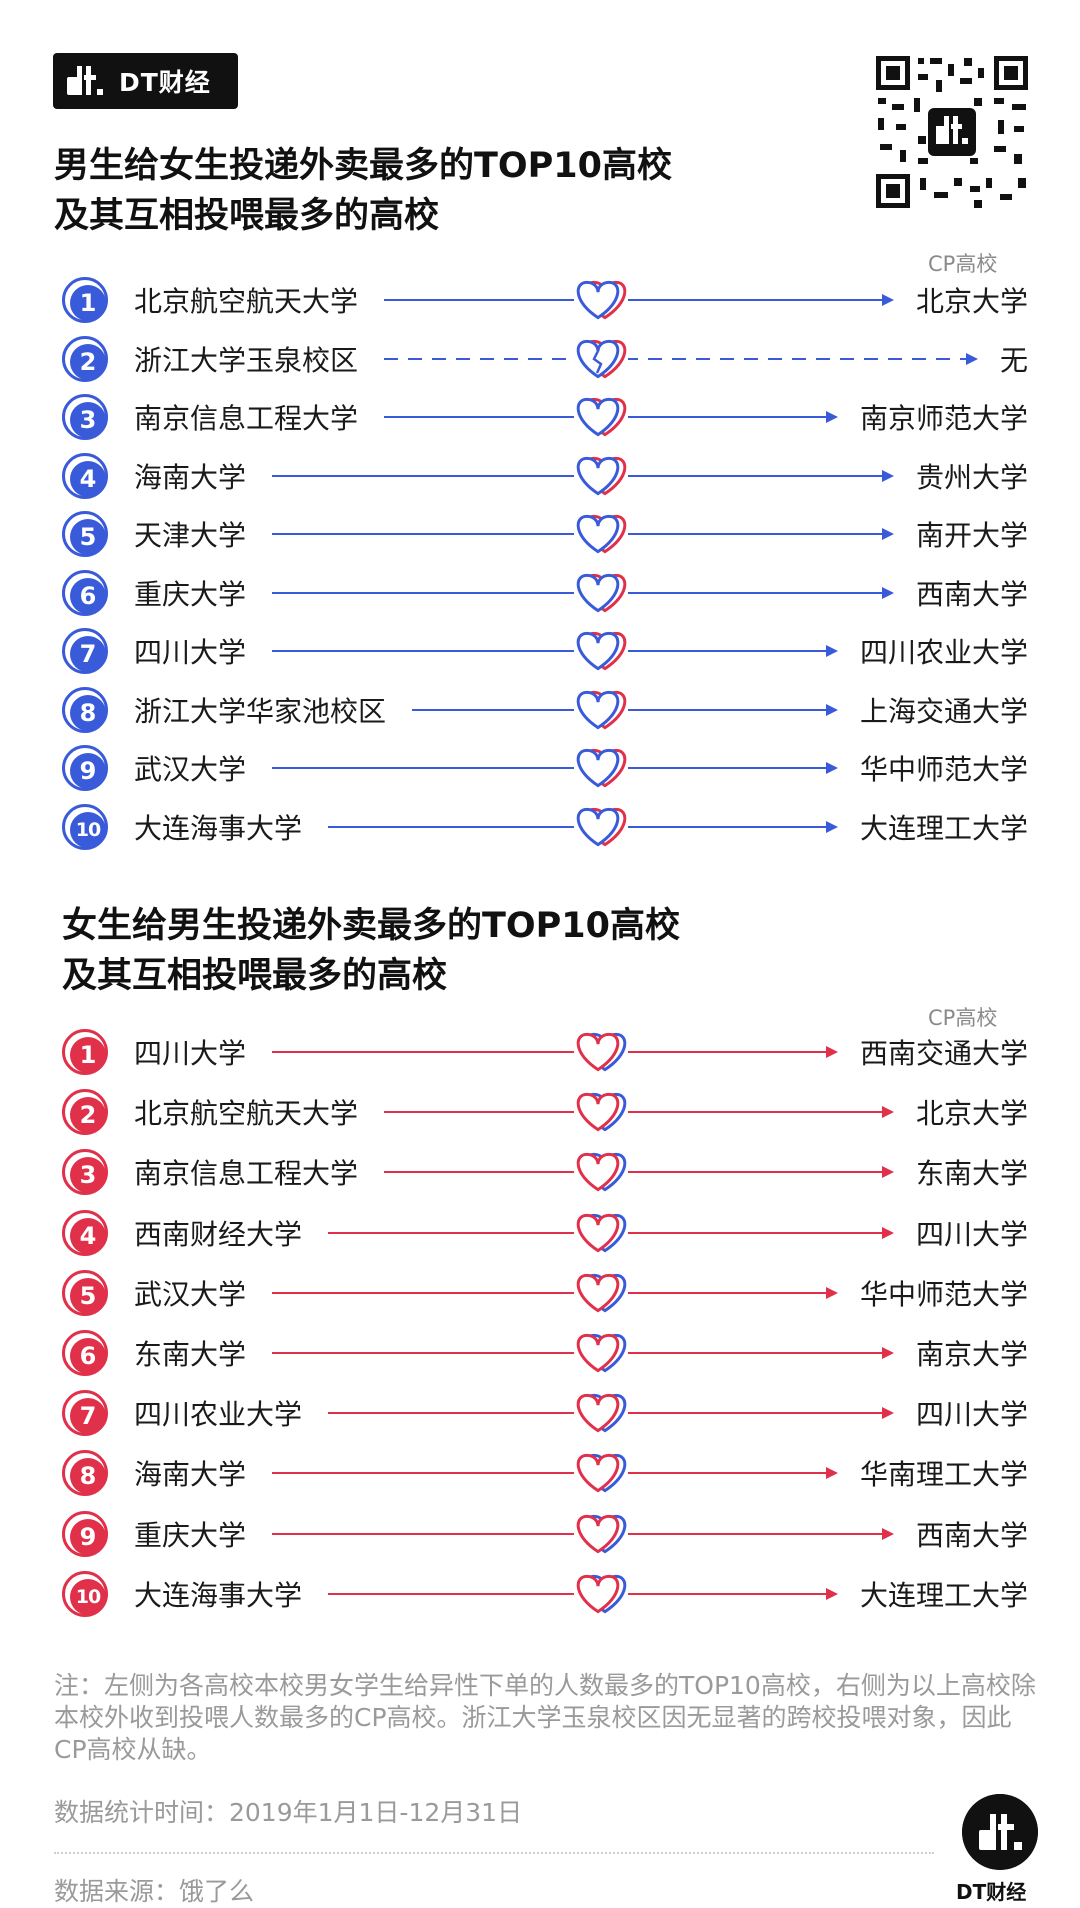  Describe the element at coordinates (943, 711) in the screenshot. I see `cp-school: 上海交通大学` at that location.